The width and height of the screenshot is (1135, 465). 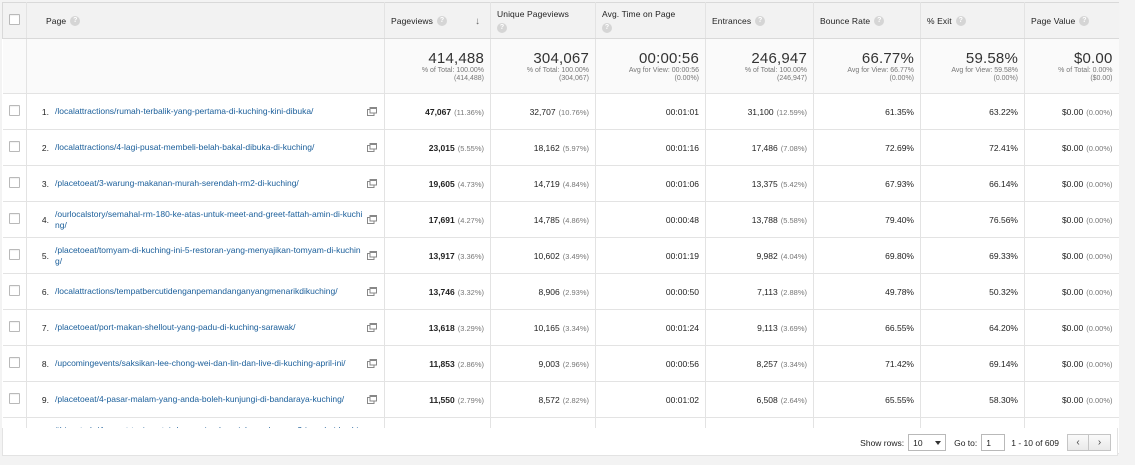 I want to click on column-label-unique-pageviews: Unique Pageviews, so click(x=533, y=14).